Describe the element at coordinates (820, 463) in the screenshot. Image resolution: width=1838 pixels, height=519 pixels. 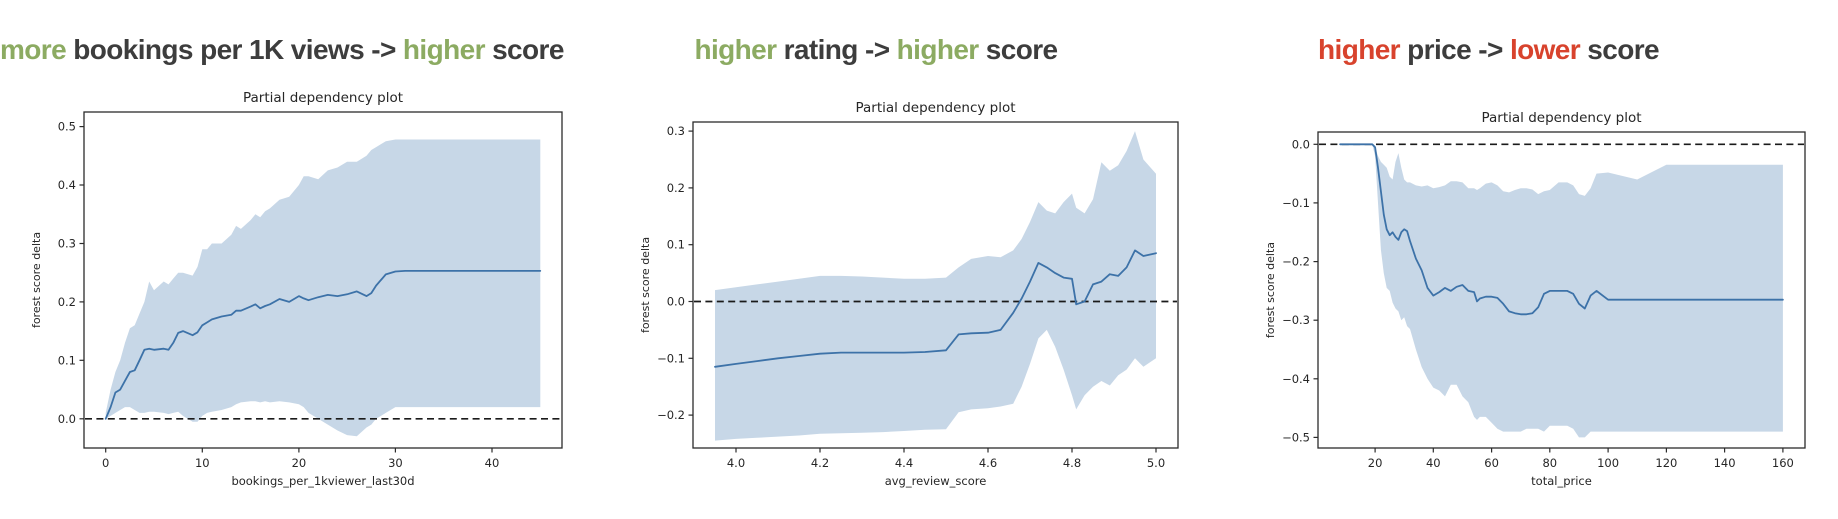
I see `x-tick-label: 4.2` at that location.